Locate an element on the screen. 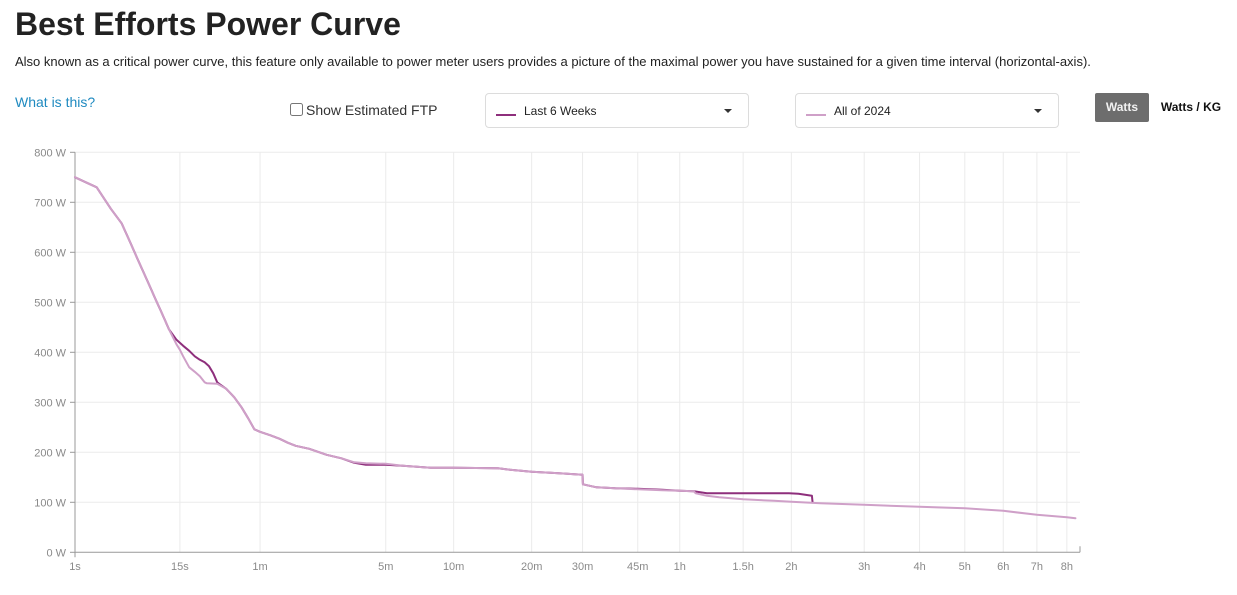 This screenshot has width=1237, height=595. x-tick-label: 3h is located at coordinates (864, 567).